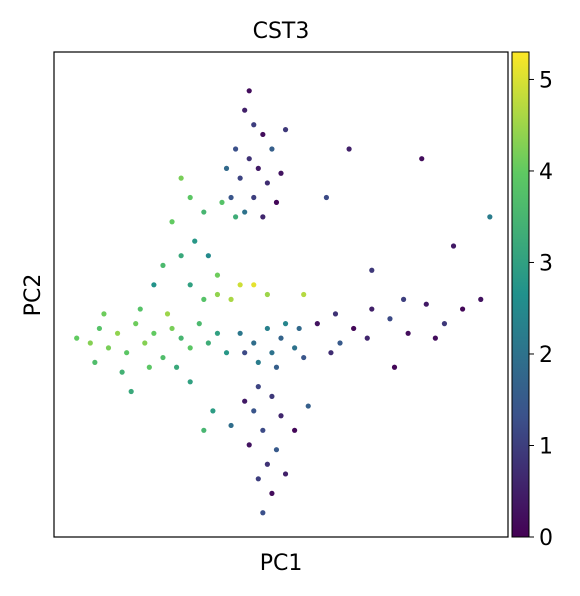  What do you see at coordinates (546, 80) in the screenshot?
I see `colorbar-tick-label: 5` at bounding box center [546, 80].